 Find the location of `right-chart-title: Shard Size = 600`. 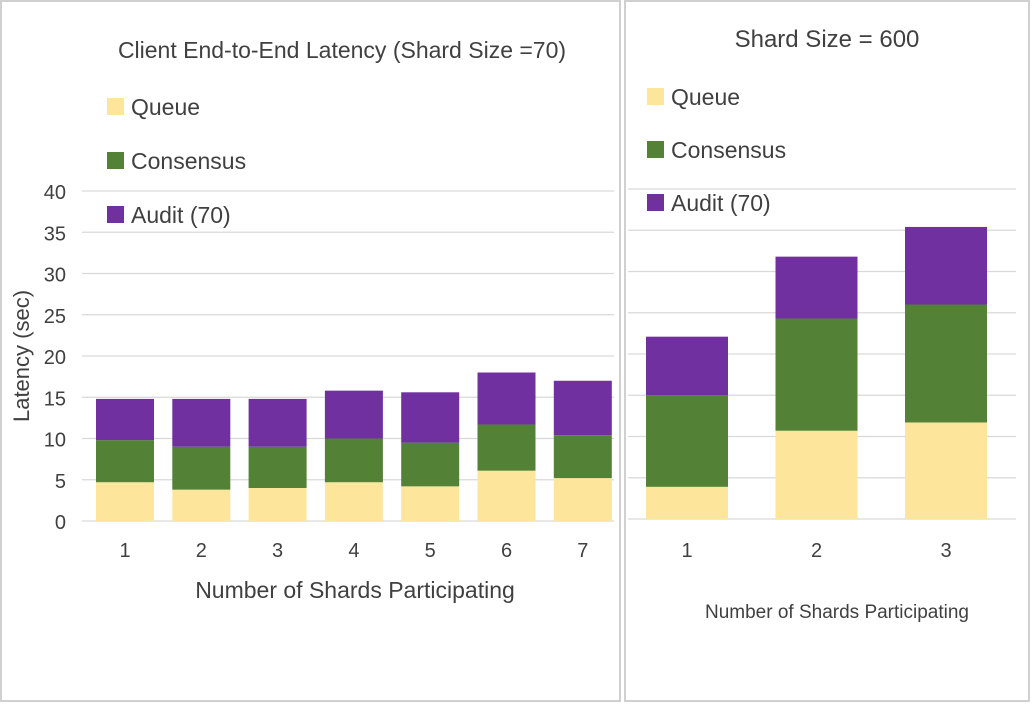

right-chart-title: Shard Size = 600 is located at coordinates (827, 39).